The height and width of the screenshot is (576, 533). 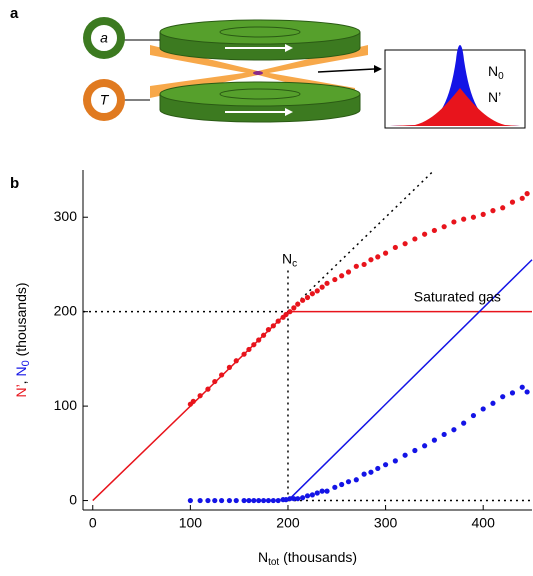 I want to click on y-label-part: (thousands), so click(x=21, y=321).